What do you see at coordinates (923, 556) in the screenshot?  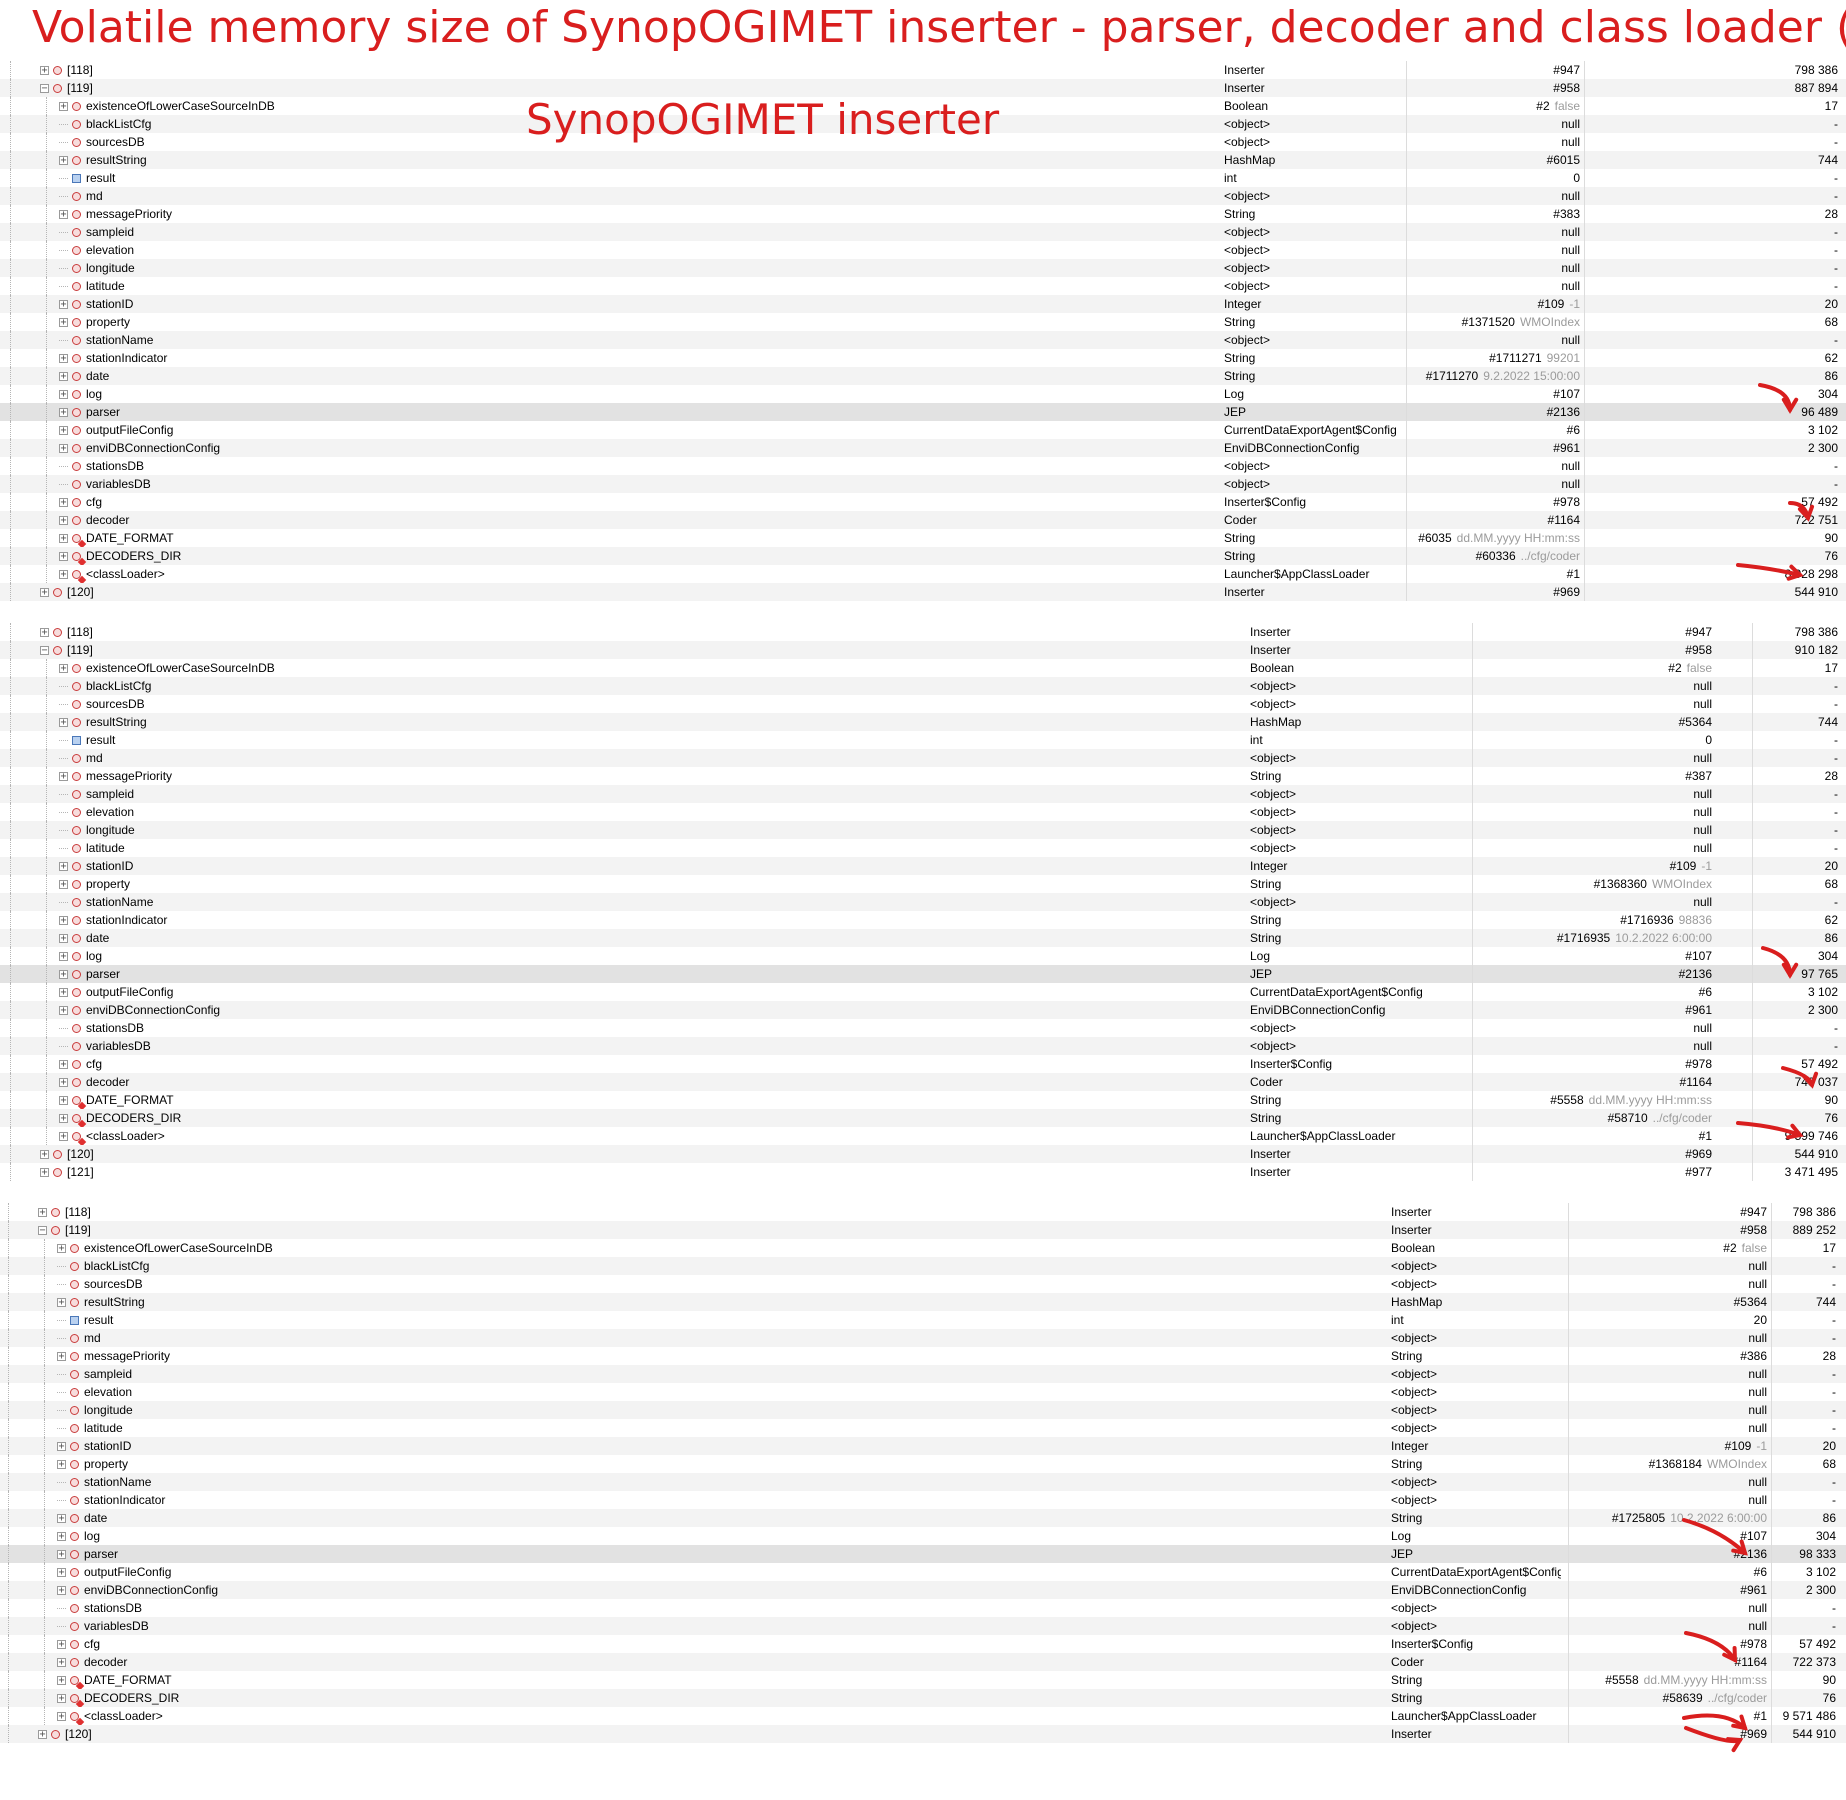 I see `tree-row: + DECODERS_DIR String #60336 ../cfg/coder 76` at bounding box center [923, 556].